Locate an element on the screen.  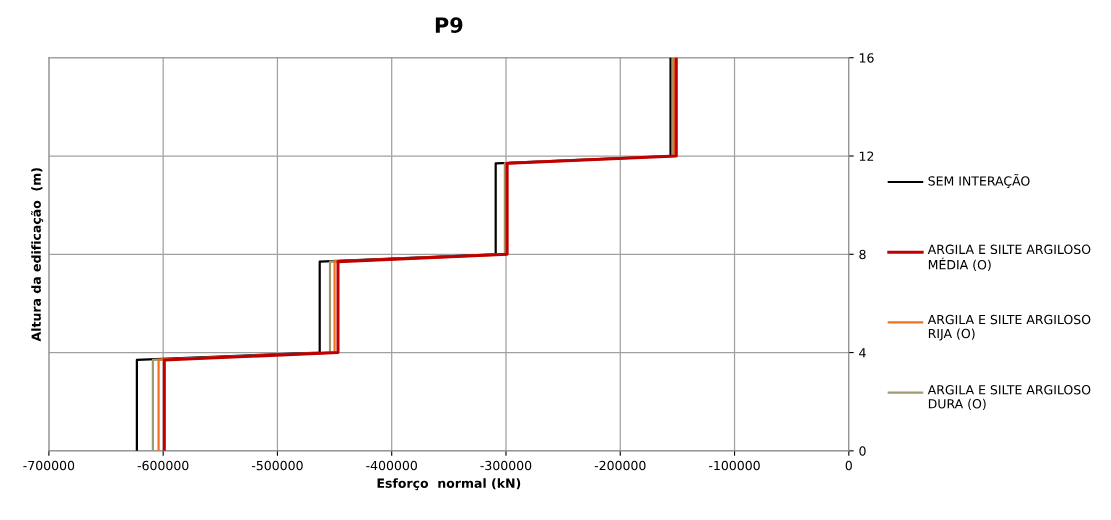
x-tick-label: -600000 is located at coordinates (163, 465).